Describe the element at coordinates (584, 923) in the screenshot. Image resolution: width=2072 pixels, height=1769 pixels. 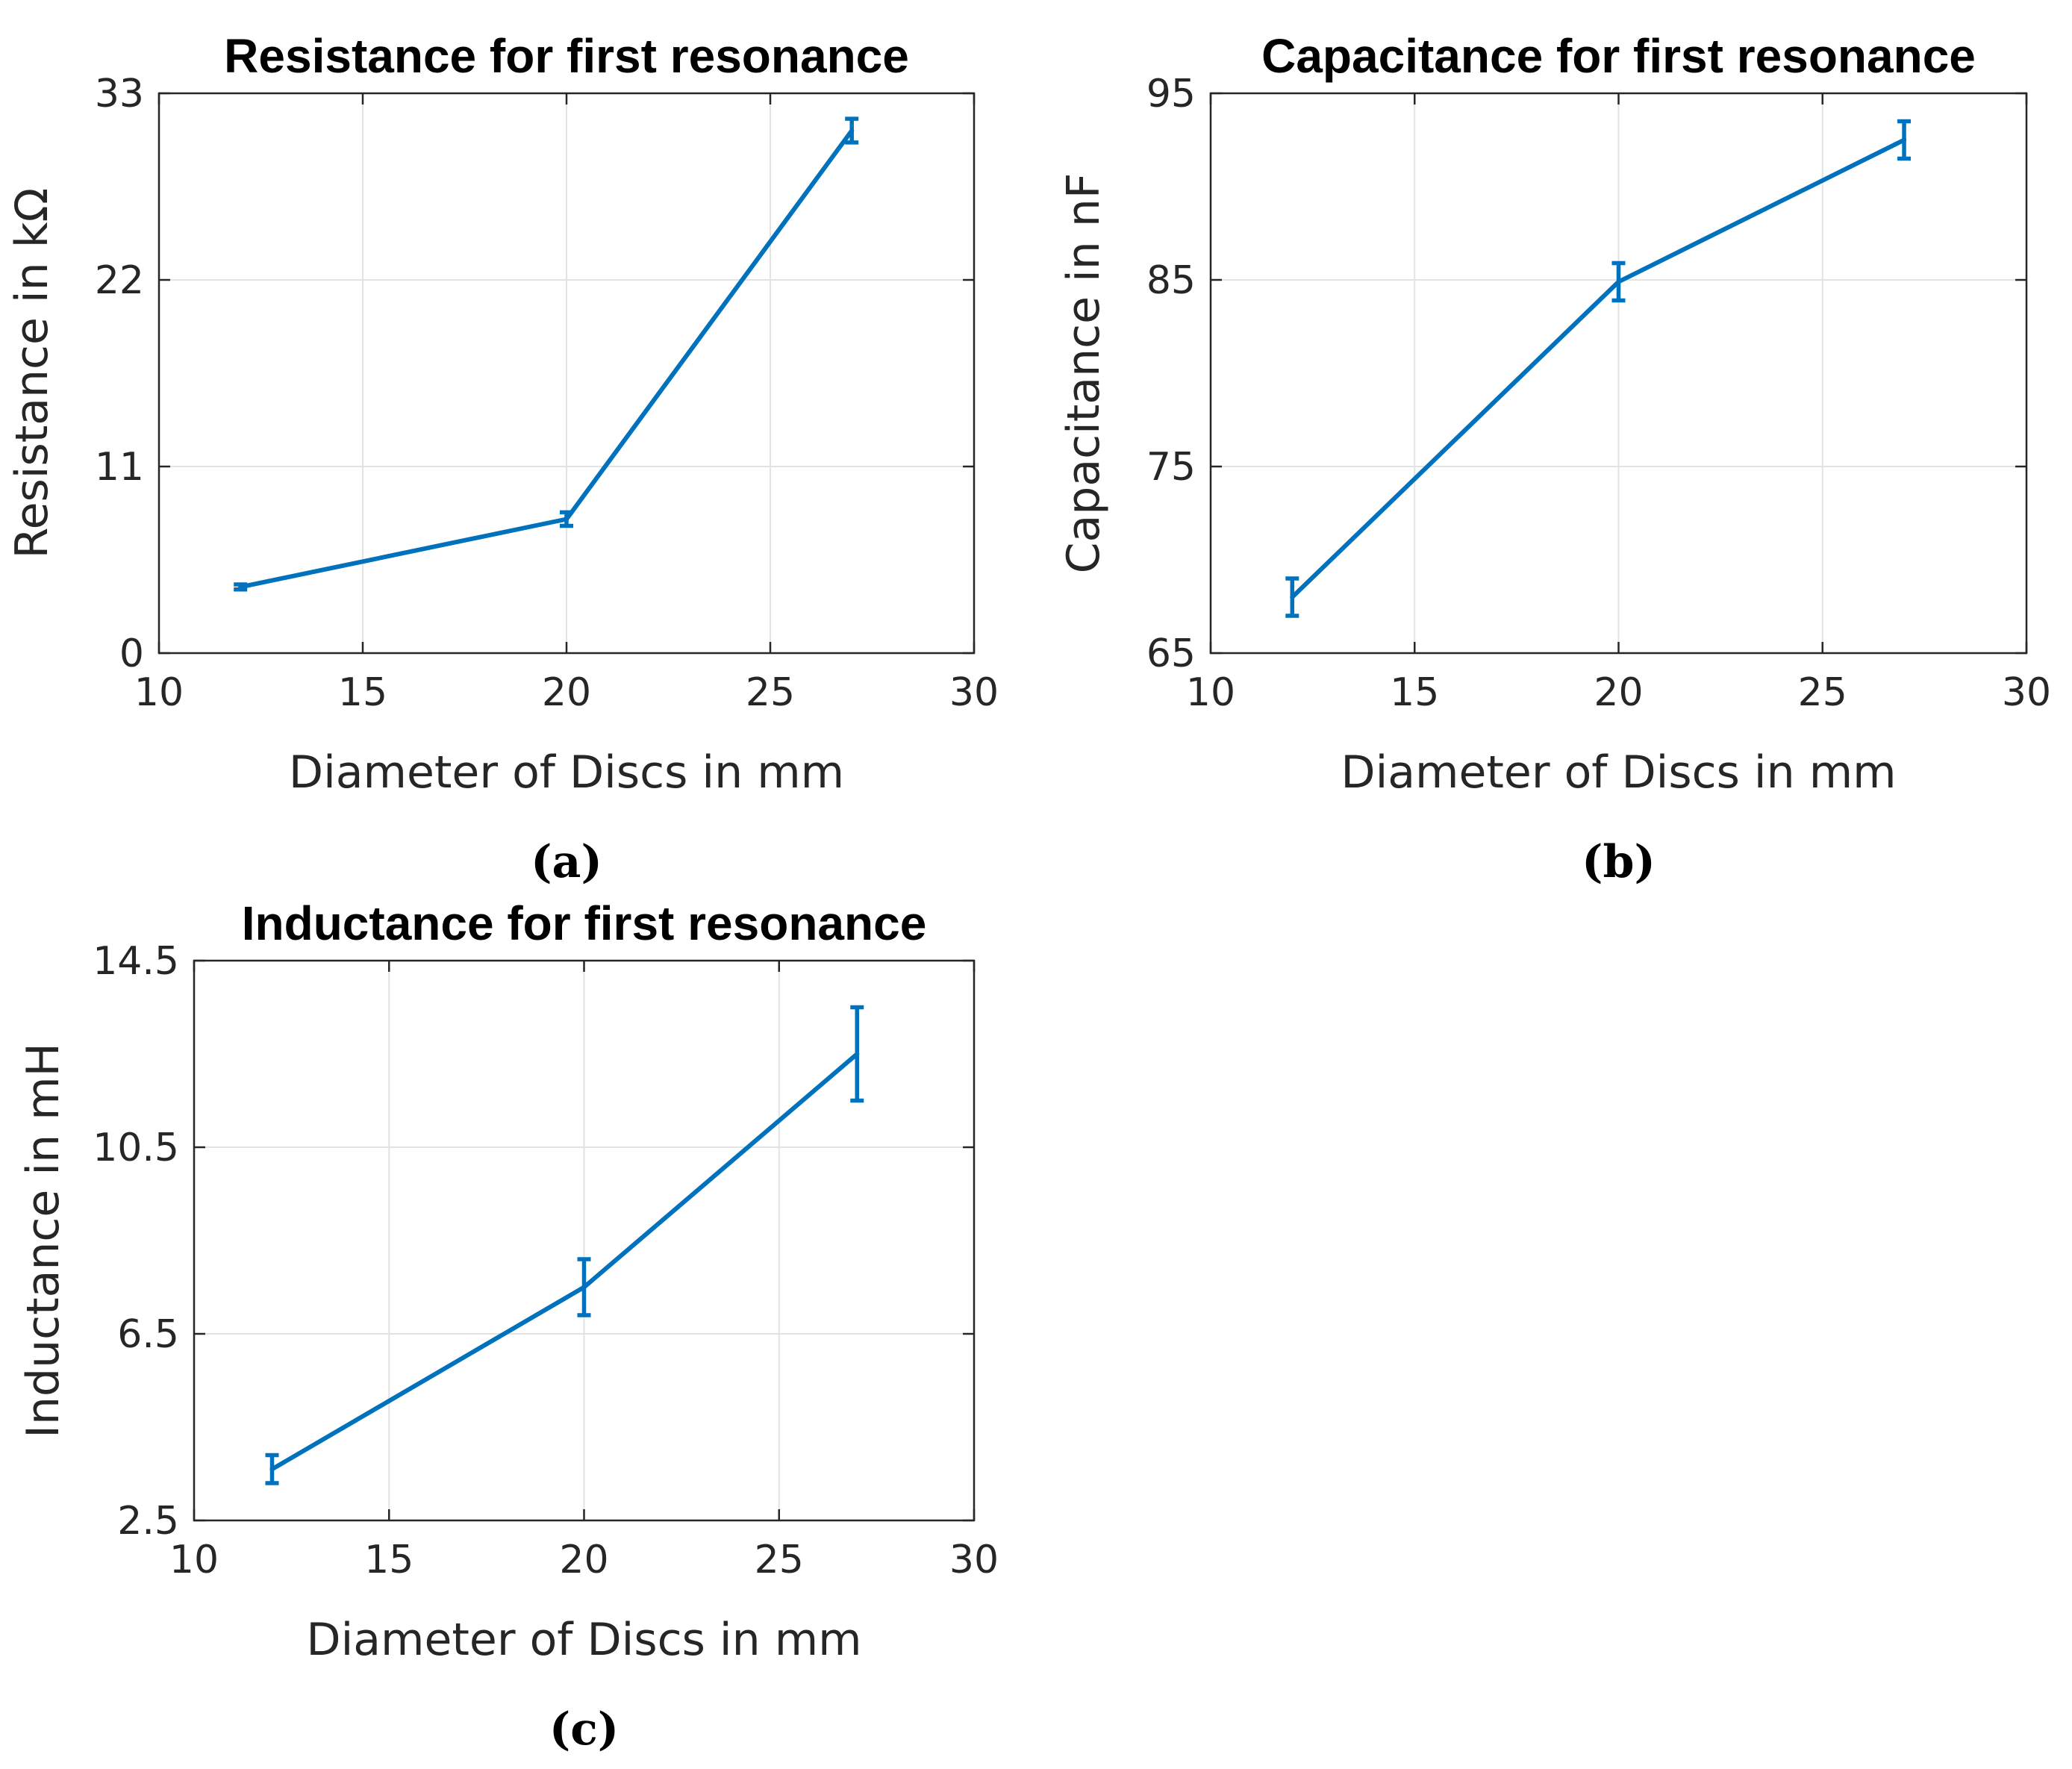
I see `chart-title: Inductance for first resonance` at that location.